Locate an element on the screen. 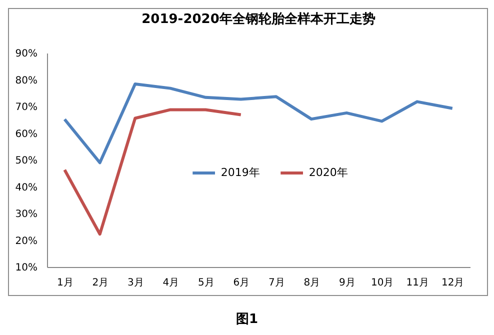  y-tick-label: 80% is located at coordinates (26, 80).